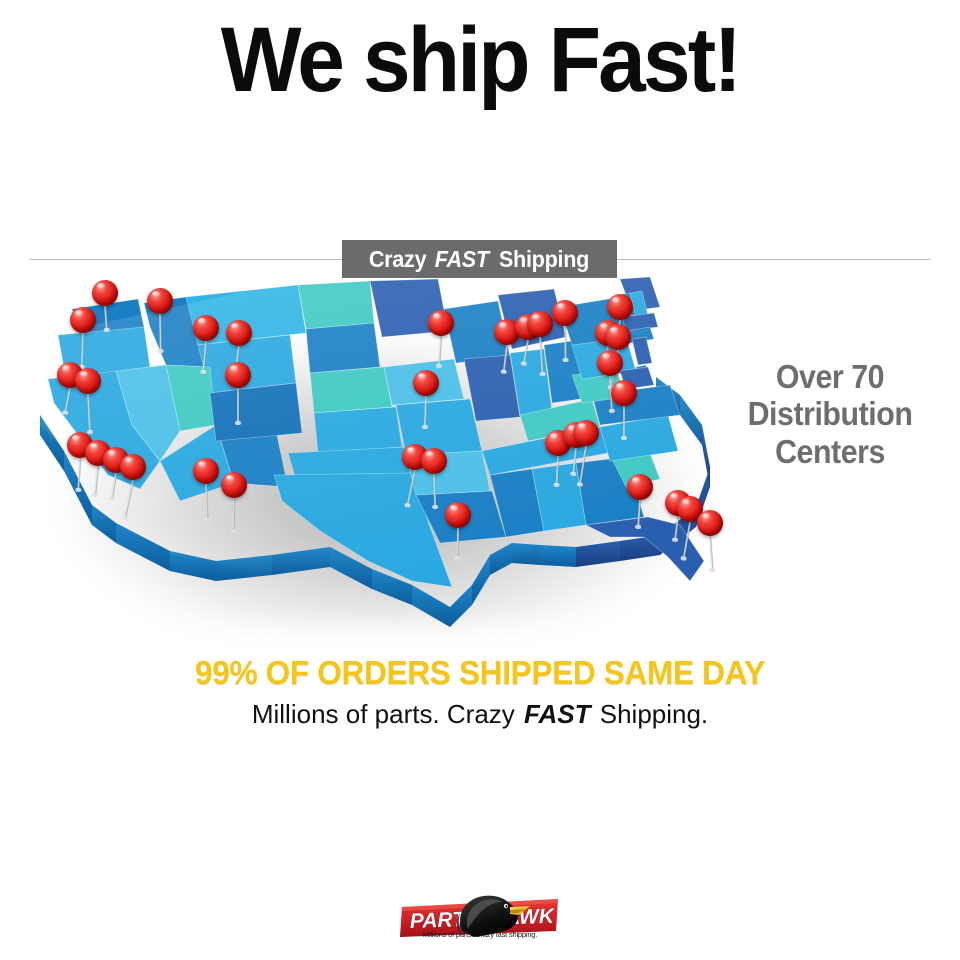 The image size is (960, 960). I want to click on hawk-head-icon, so click(493, 916).